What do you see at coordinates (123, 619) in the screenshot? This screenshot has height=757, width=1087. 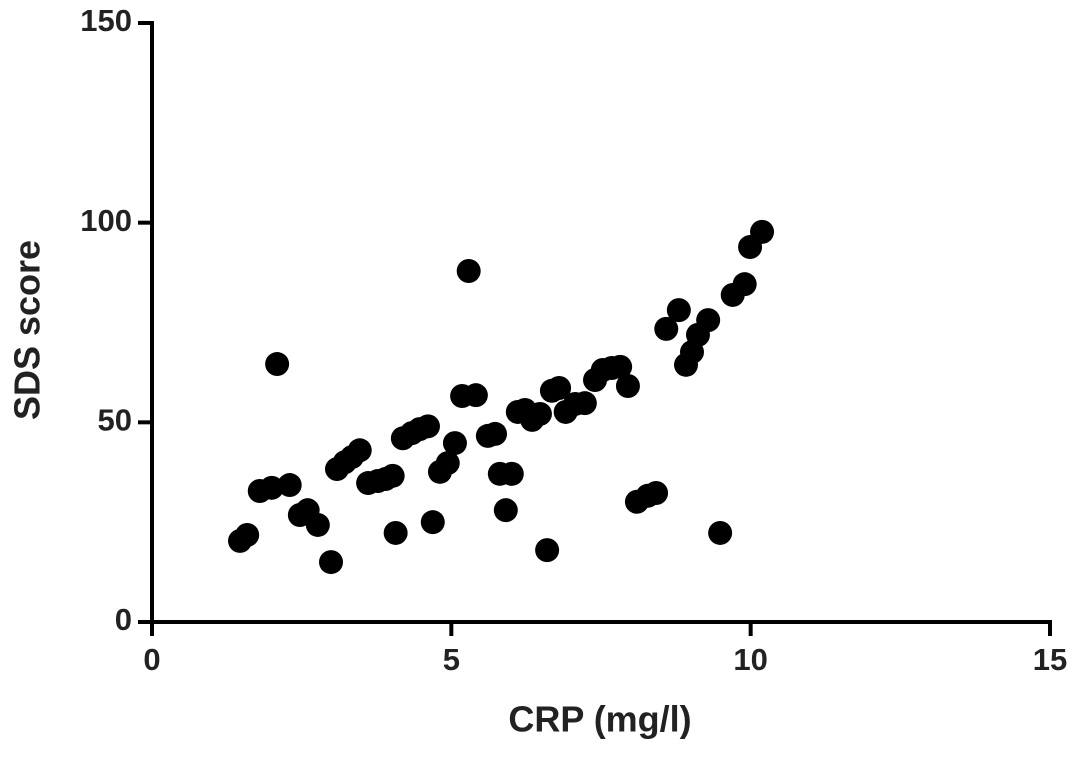 I see `y-tick-label: 0` at bounding box center [123, 619].